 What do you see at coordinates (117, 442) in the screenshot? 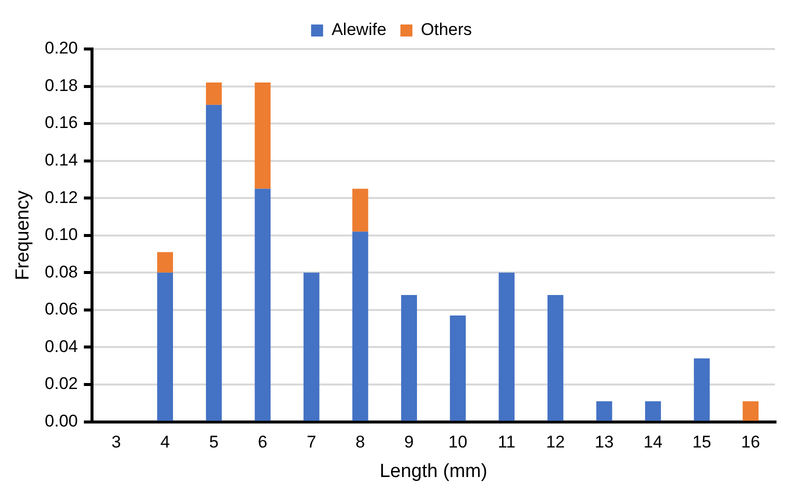
I see `x-tick-label: 3` at bounding box center [117, 442].